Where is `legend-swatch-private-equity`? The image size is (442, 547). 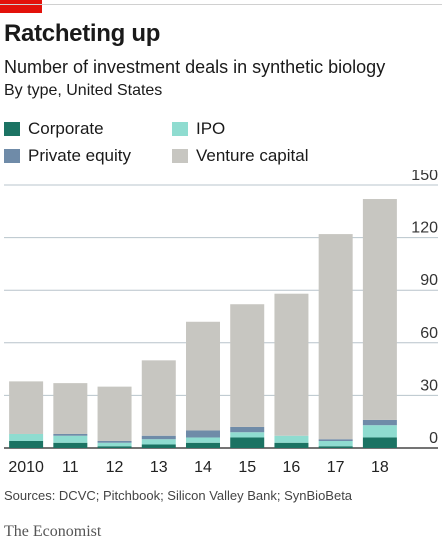
legend-swatch-private-equity is located at coordinates (12, 156).